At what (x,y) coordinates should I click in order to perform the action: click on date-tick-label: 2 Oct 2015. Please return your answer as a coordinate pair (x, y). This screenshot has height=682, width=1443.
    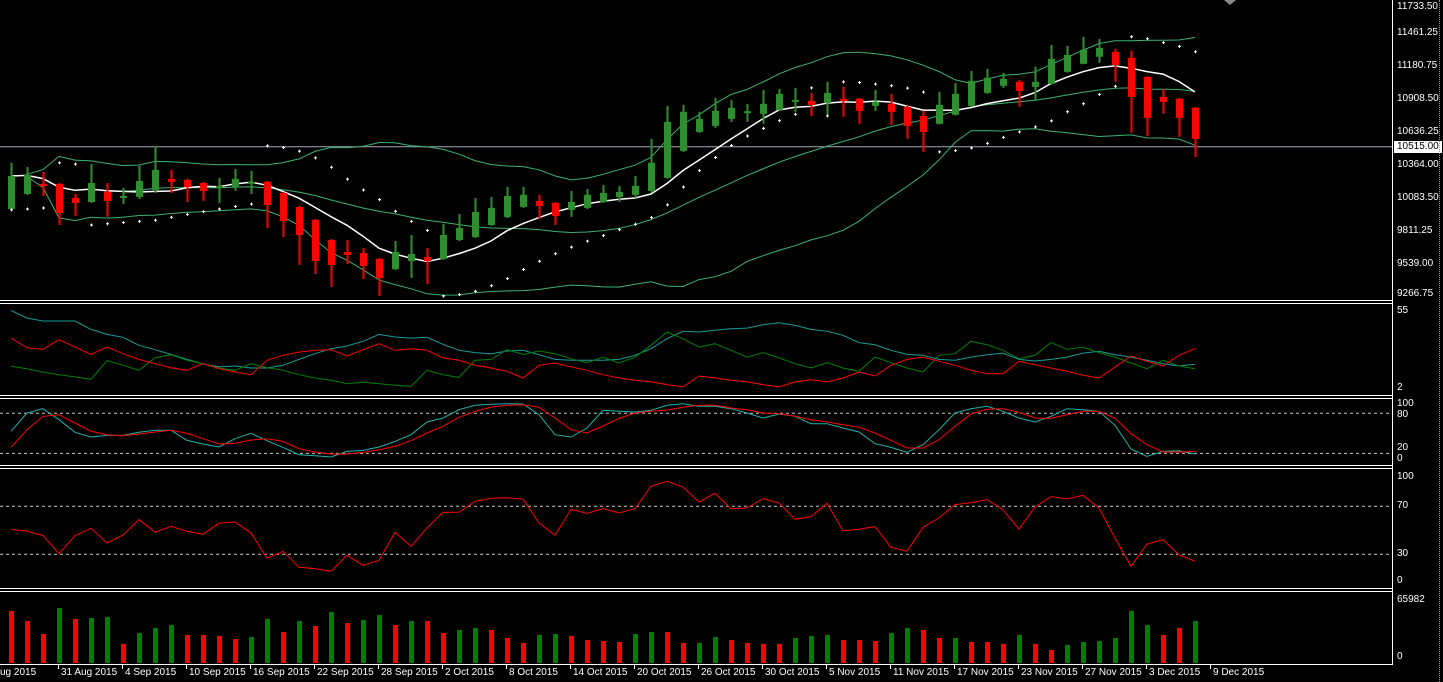
    Looking at the image, I should click on (469, 672).